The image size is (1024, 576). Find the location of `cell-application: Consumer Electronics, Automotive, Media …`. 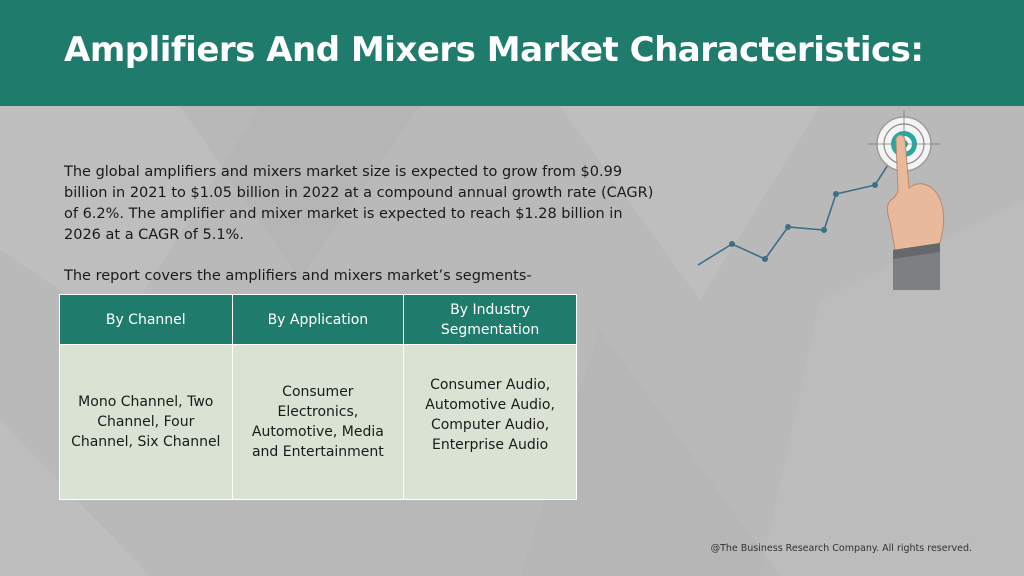

cell-application: Consumer Electronics, Automotive, Media … is located at coordinates (318, 422).